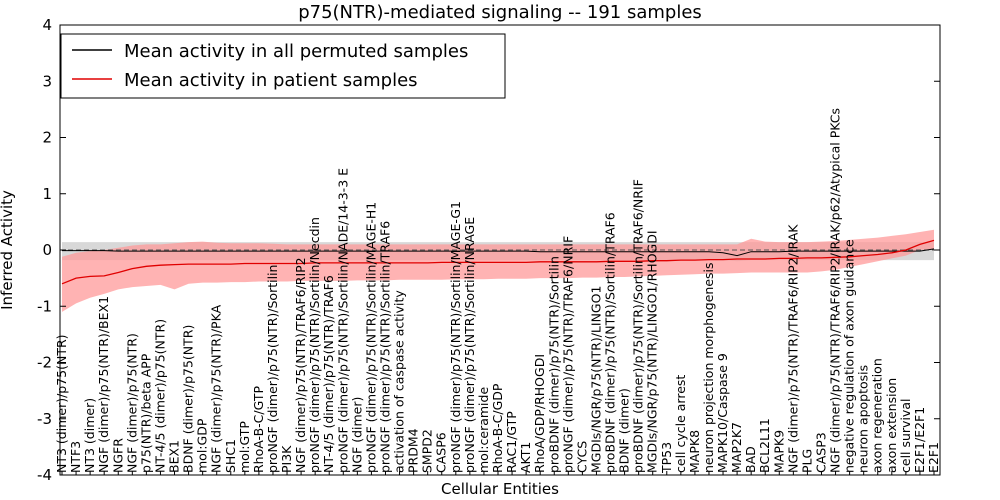 The width and height of the screenshot is (1000, 500). I want to click on x-tick-label: NGF (dimer)/p75(NTR)/TRAF6/RIP2/IRAK, so click(792, 348).